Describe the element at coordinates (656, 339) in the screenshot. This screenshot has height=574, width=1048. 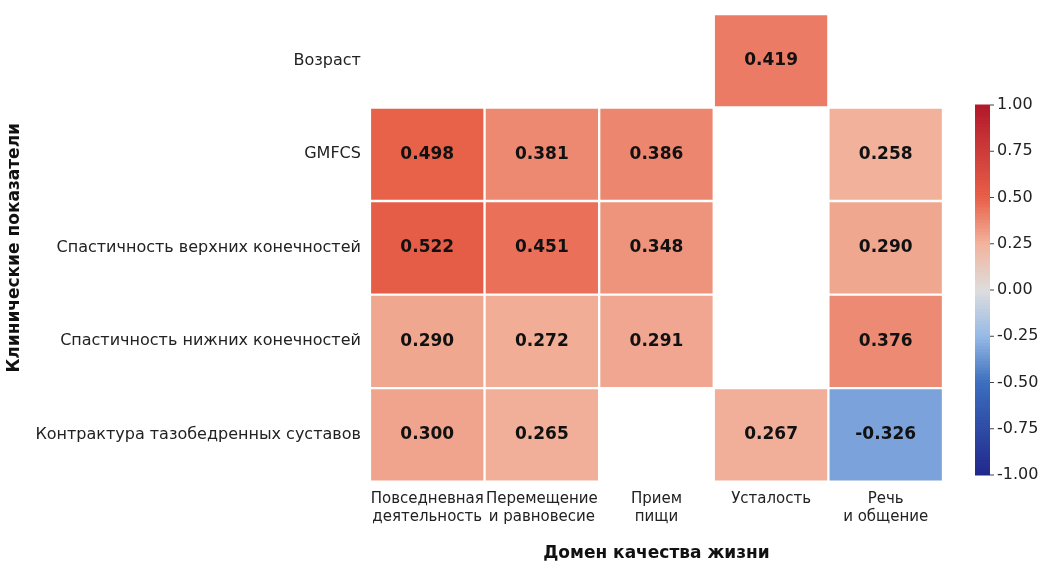
I see `data-label: 0.291` at that location.